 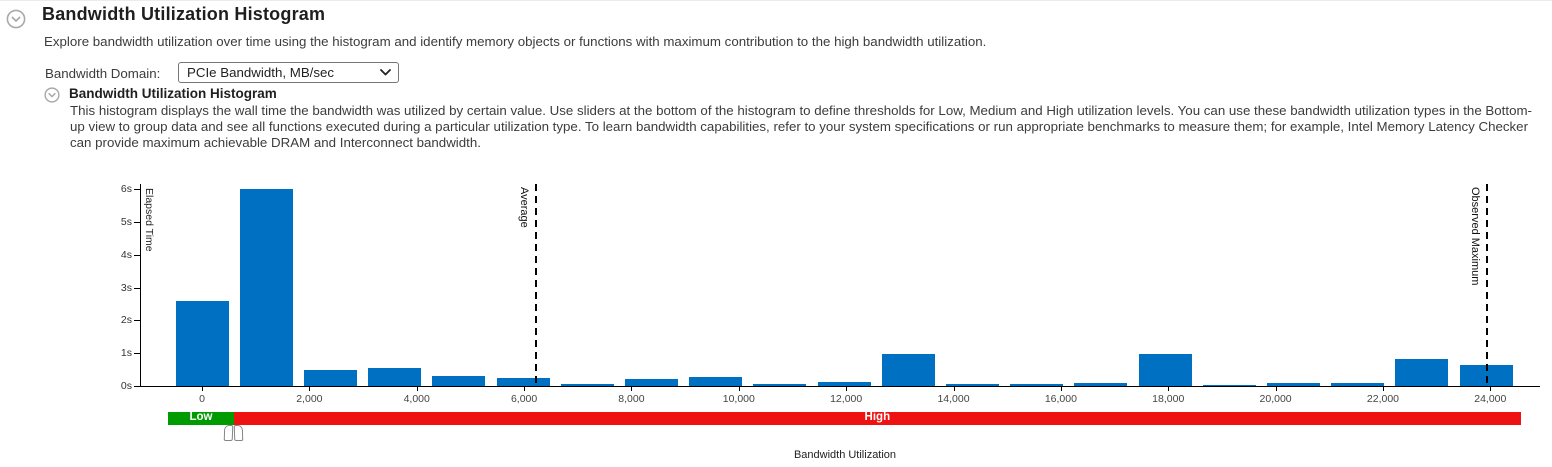 What do you see at coordinates (52, 95) in the screenshot?
I see `collapse-subsection-icon` at bounding box center [52, 95].